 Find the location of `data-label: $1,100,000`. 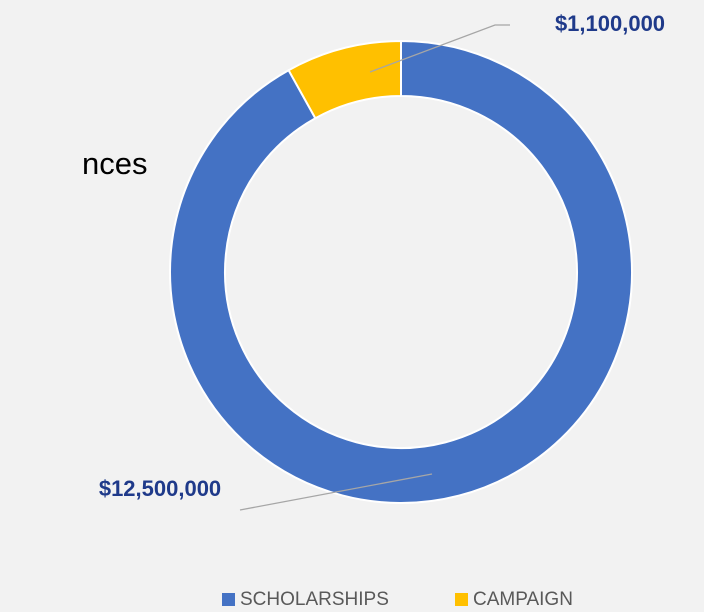

data-label: $1,100,000 is located at coordinates (610, 23).